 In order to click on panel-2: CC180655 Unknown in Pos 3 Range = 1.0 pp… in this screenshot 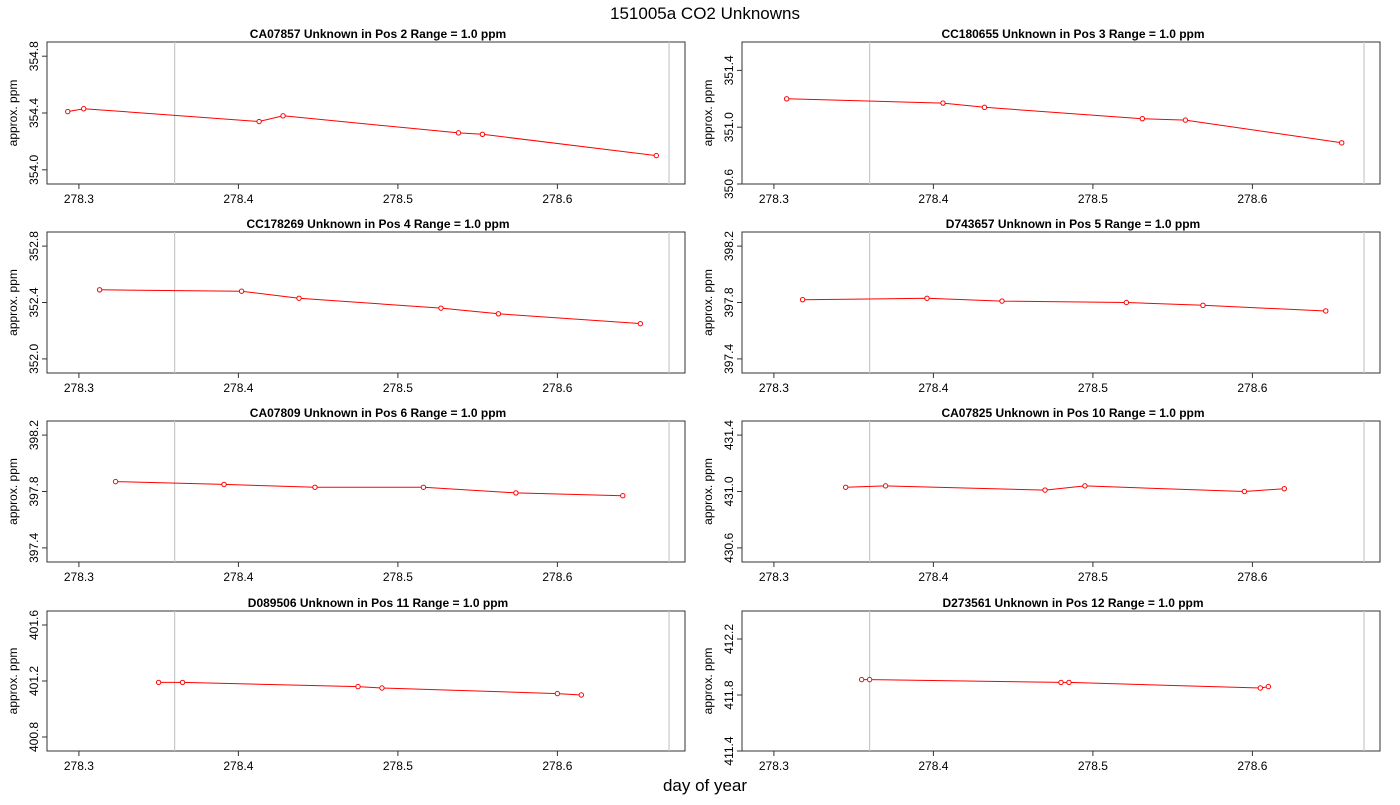, I will do `click(1041, 116)`.